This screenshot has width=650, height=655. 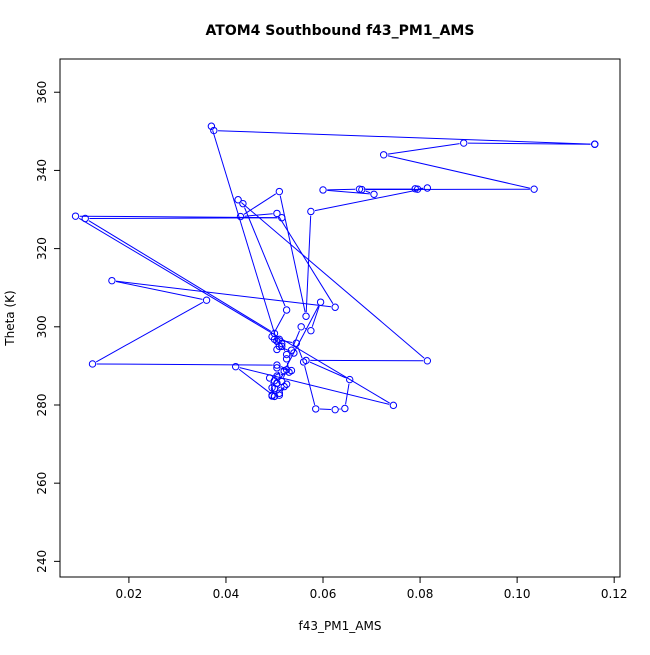 I want to click on x-axis-label: f43_PM1_AMS, so click(x=340, y=626).